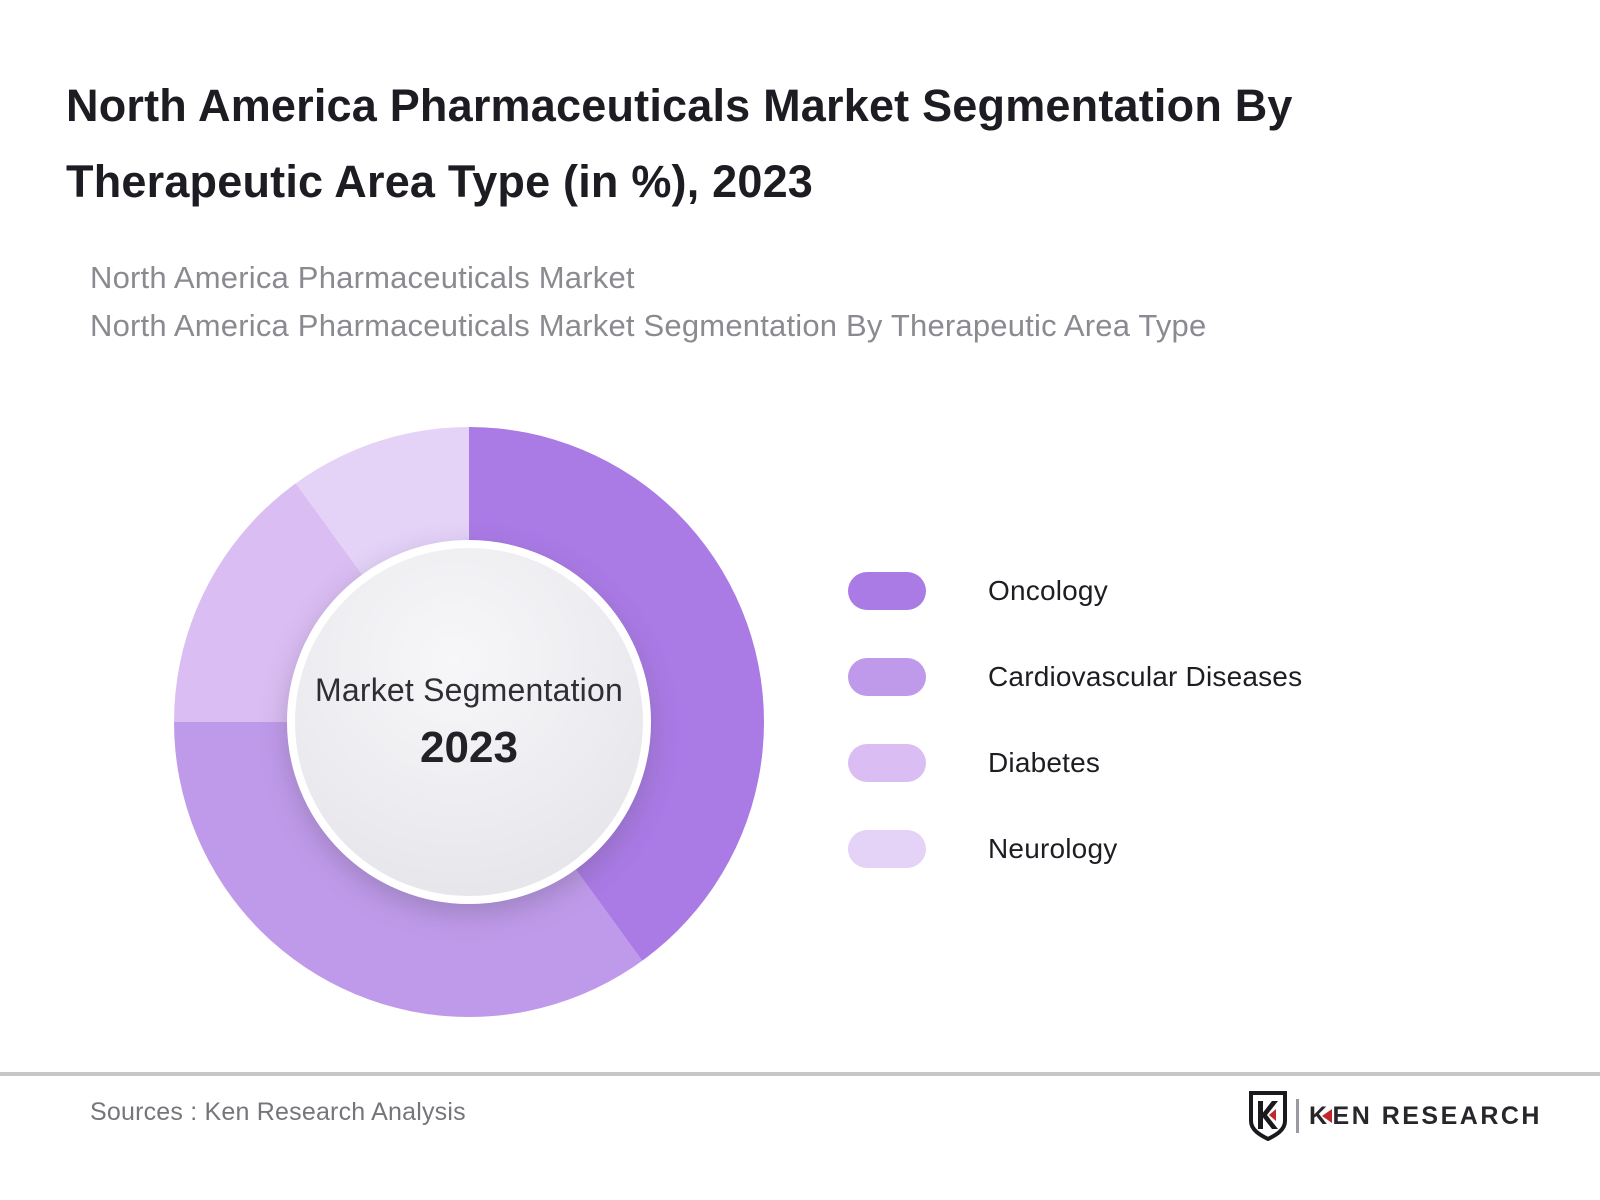  I want to click on legend-label-diabetes: Diabetes, so click(1044, 762).